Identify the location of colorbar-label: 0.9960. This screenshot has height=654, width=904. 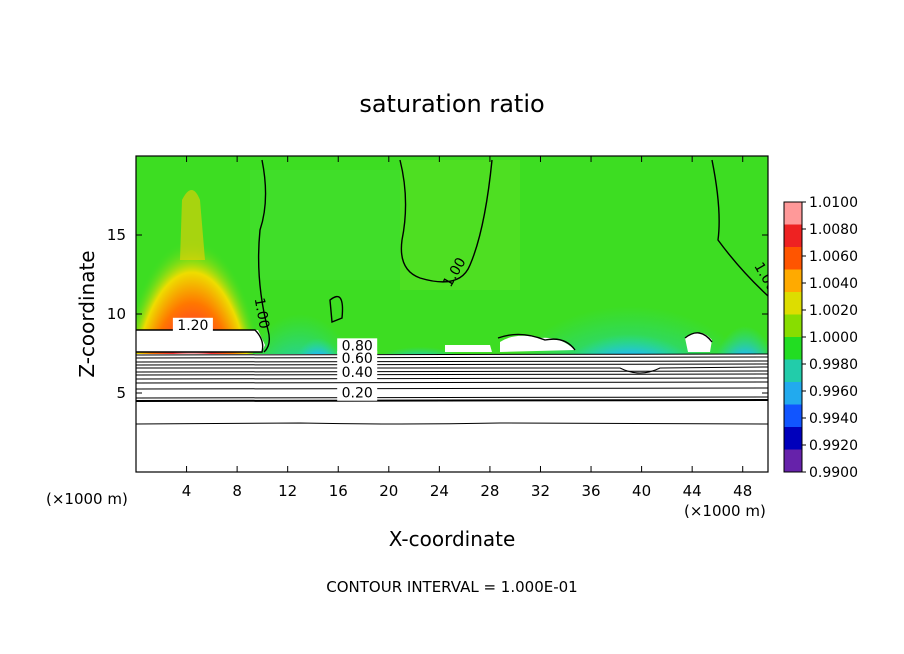
(833, 392).